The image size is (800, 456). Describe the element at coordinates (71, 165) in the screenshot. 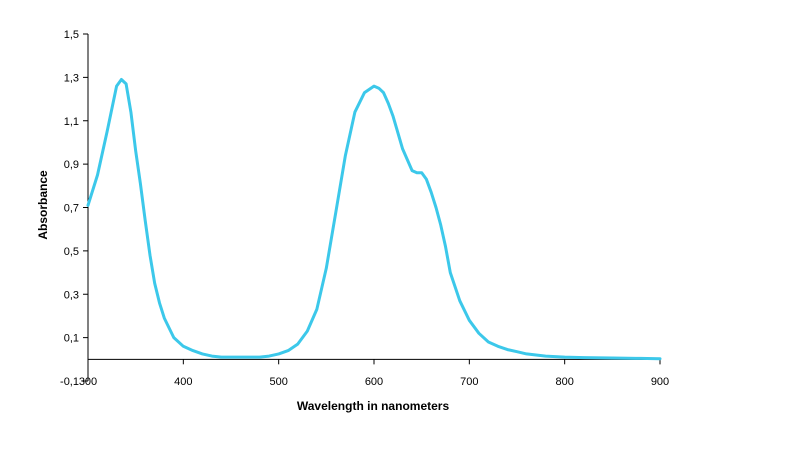

I see `y-tick-label: 0,9` at that location.